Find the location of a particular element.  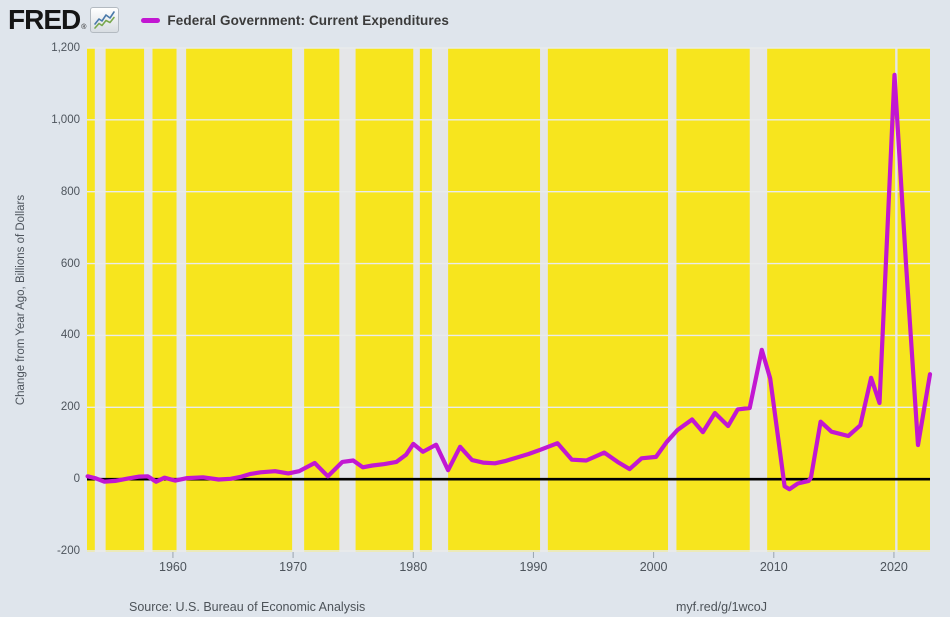

y-tick-label: 1,200 is located at coordinates (65, 48).